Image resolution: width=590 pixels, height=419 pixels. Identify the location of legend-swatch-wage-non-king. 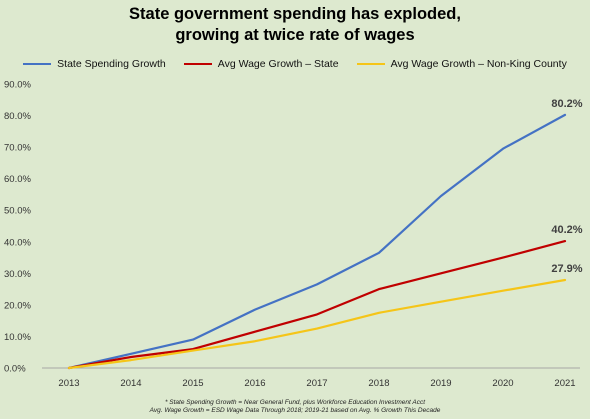
(370, 64).